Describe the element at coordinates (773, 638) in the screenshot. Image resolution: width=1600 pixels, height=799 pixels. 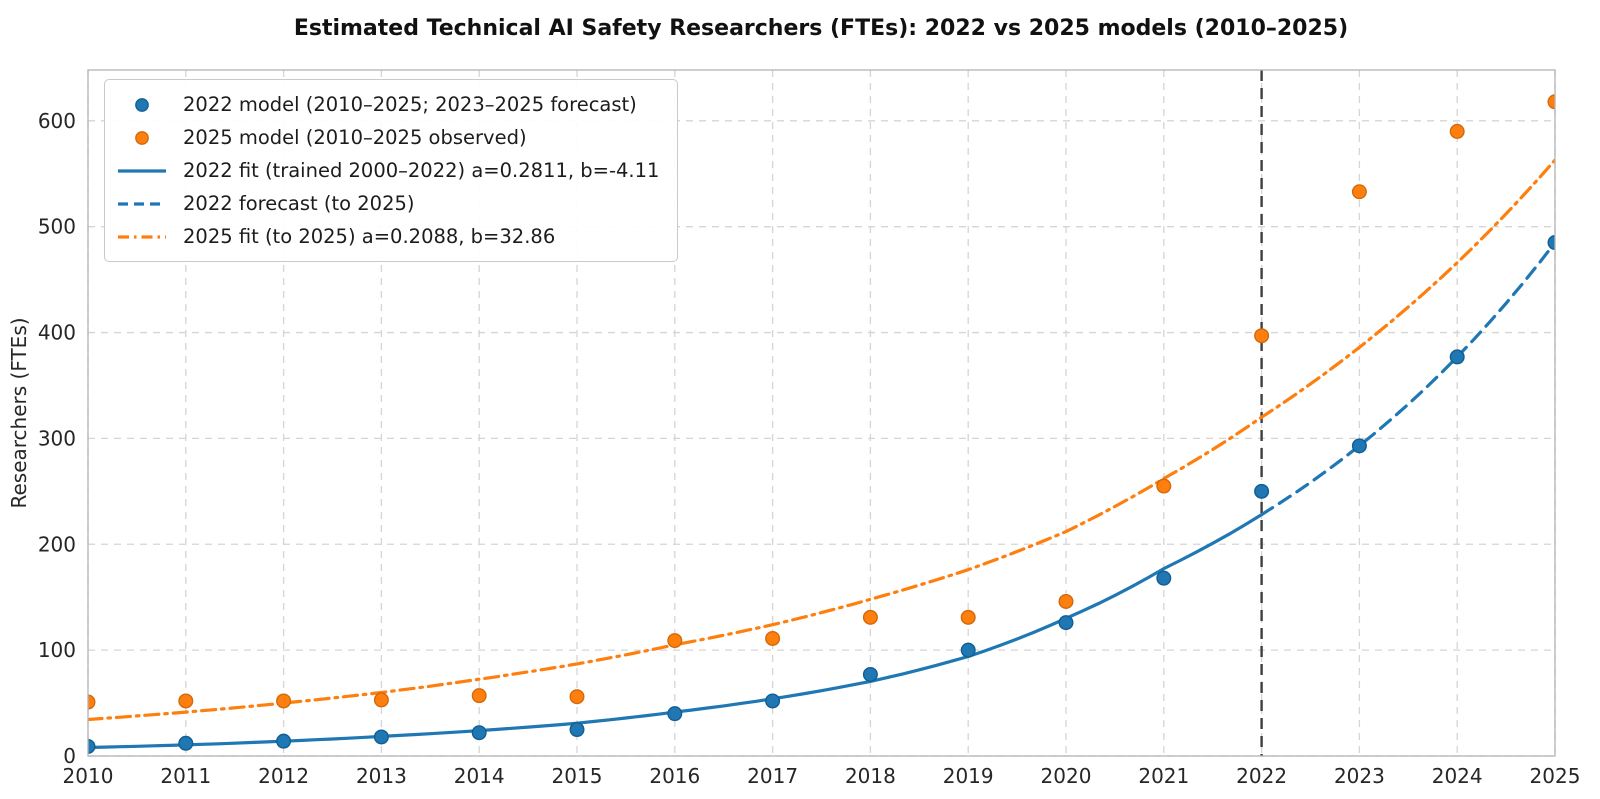
I see `data-point-2025-model-2017` at that location.